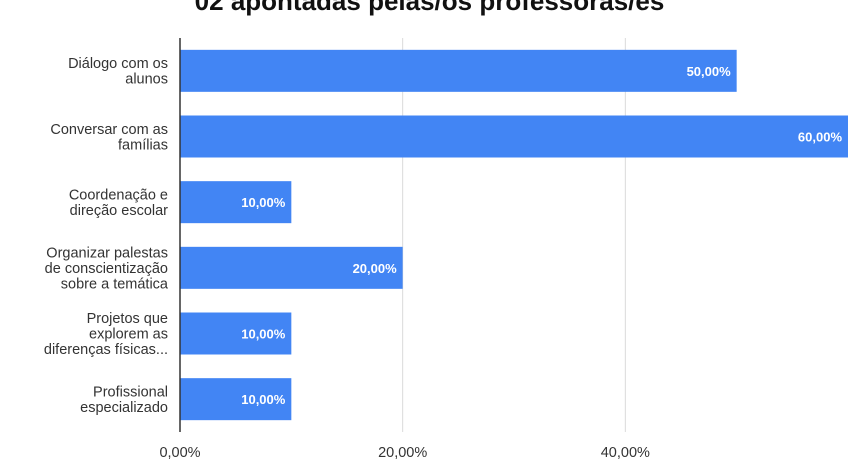 This screenshot has width=859, height=473. Describe the element at coordinates (146, 80) in the screenshot. I see `category-label-line: alunos` at that location.